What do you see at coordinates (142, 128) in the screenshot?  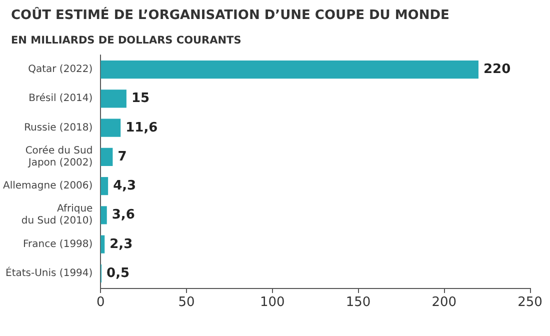 I see `data-label: 11,6` at bounding box center [142, 128].